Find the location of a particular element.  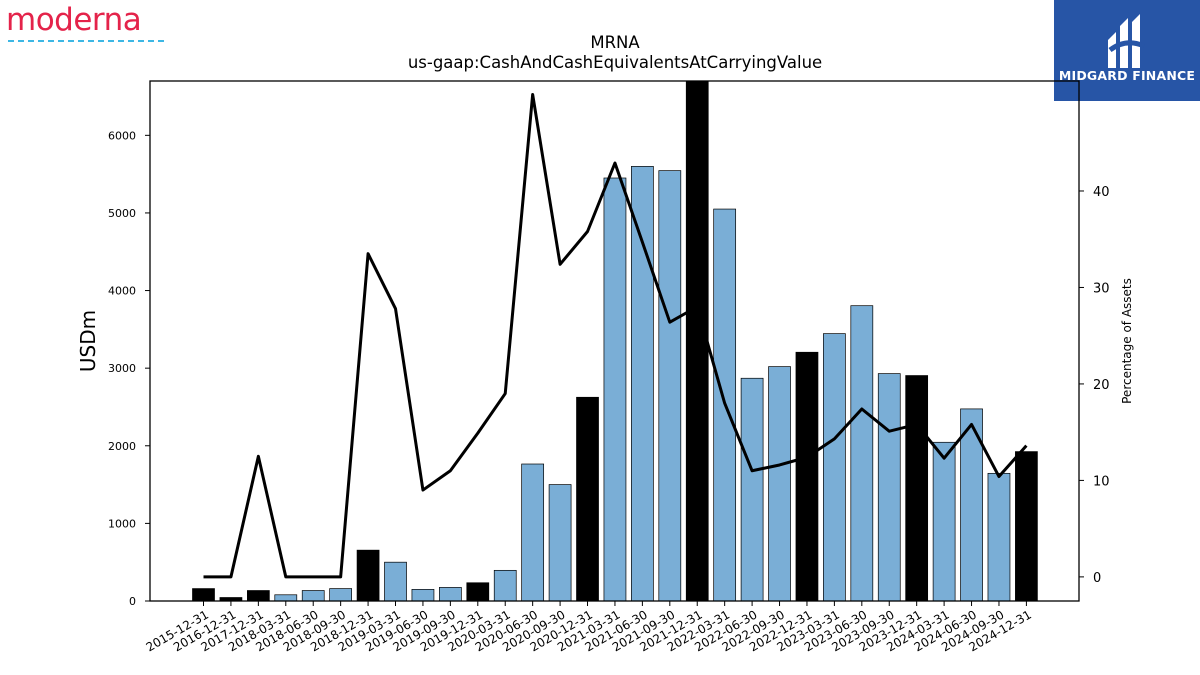

chart-title: MRNA is located at coordinates (615, 42).